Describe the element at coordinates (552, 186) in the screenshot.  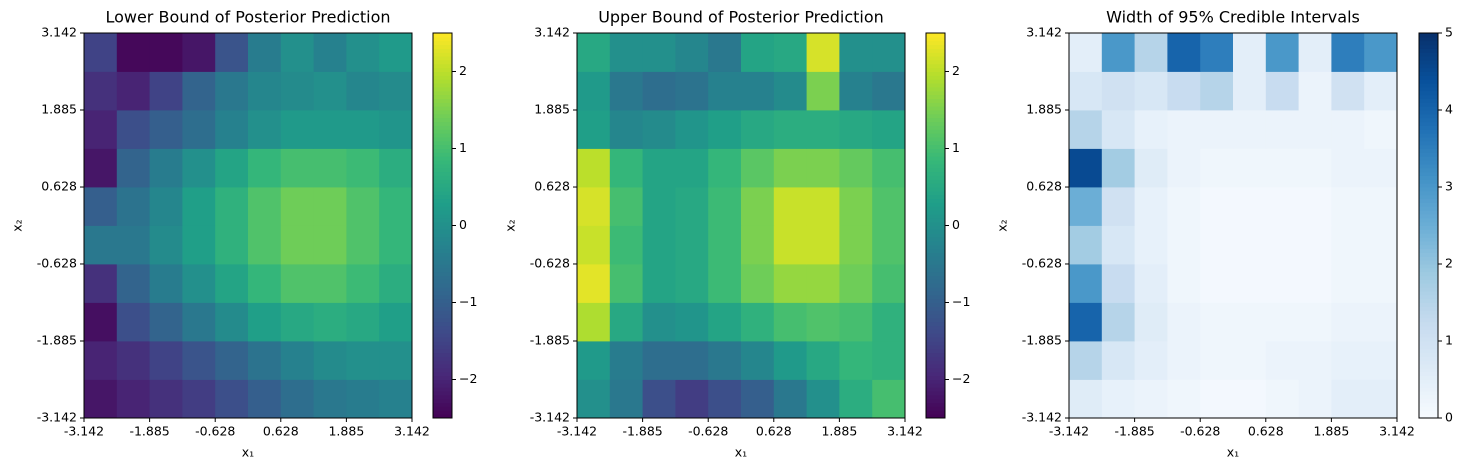
I see `y-tick-label: 0.628` at that location.